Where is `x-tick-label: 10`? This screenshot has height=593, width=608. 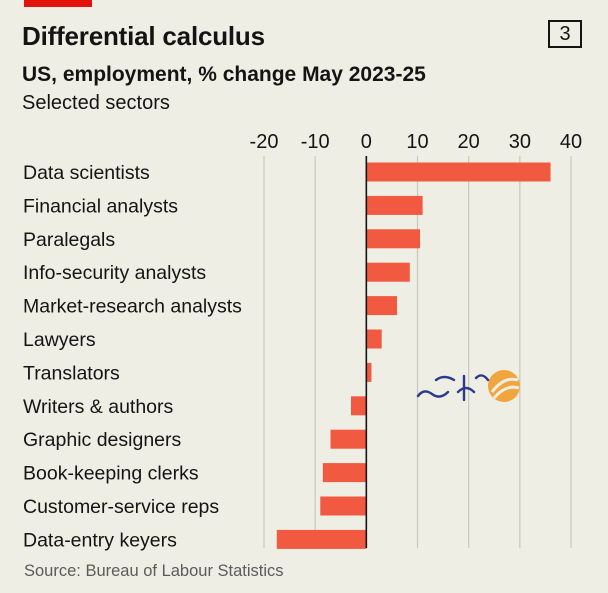 x-tick-label: 10 is located at coordinates (417, 142).